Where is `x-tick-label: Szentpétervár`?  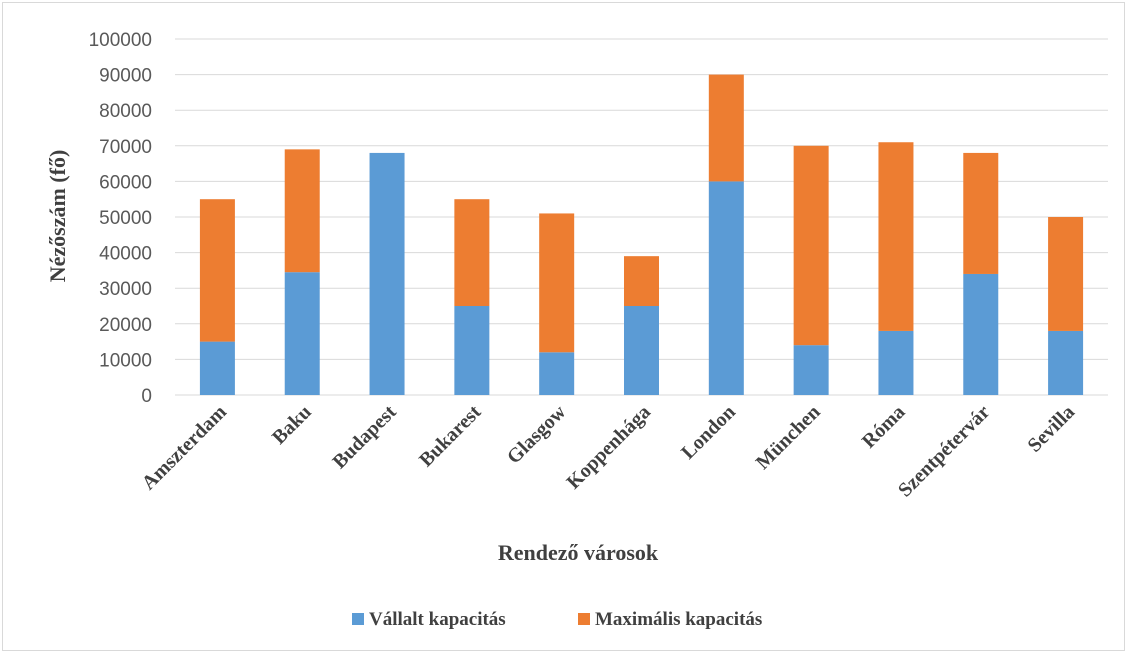
x-tick-label: Szentpétervár is located at coordinates (944, 451).